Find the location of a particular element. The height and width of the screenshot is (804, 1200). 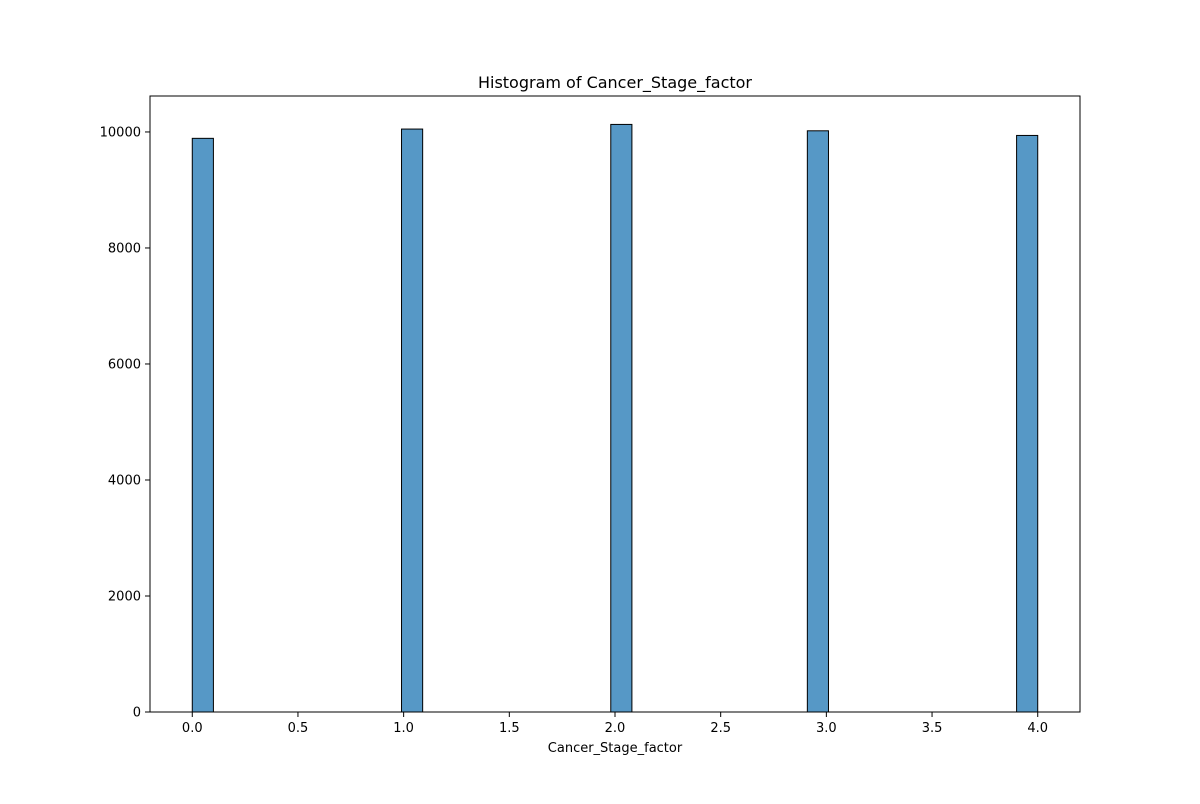

y-tick-label: 6000 is located at coordinates (124, 364).